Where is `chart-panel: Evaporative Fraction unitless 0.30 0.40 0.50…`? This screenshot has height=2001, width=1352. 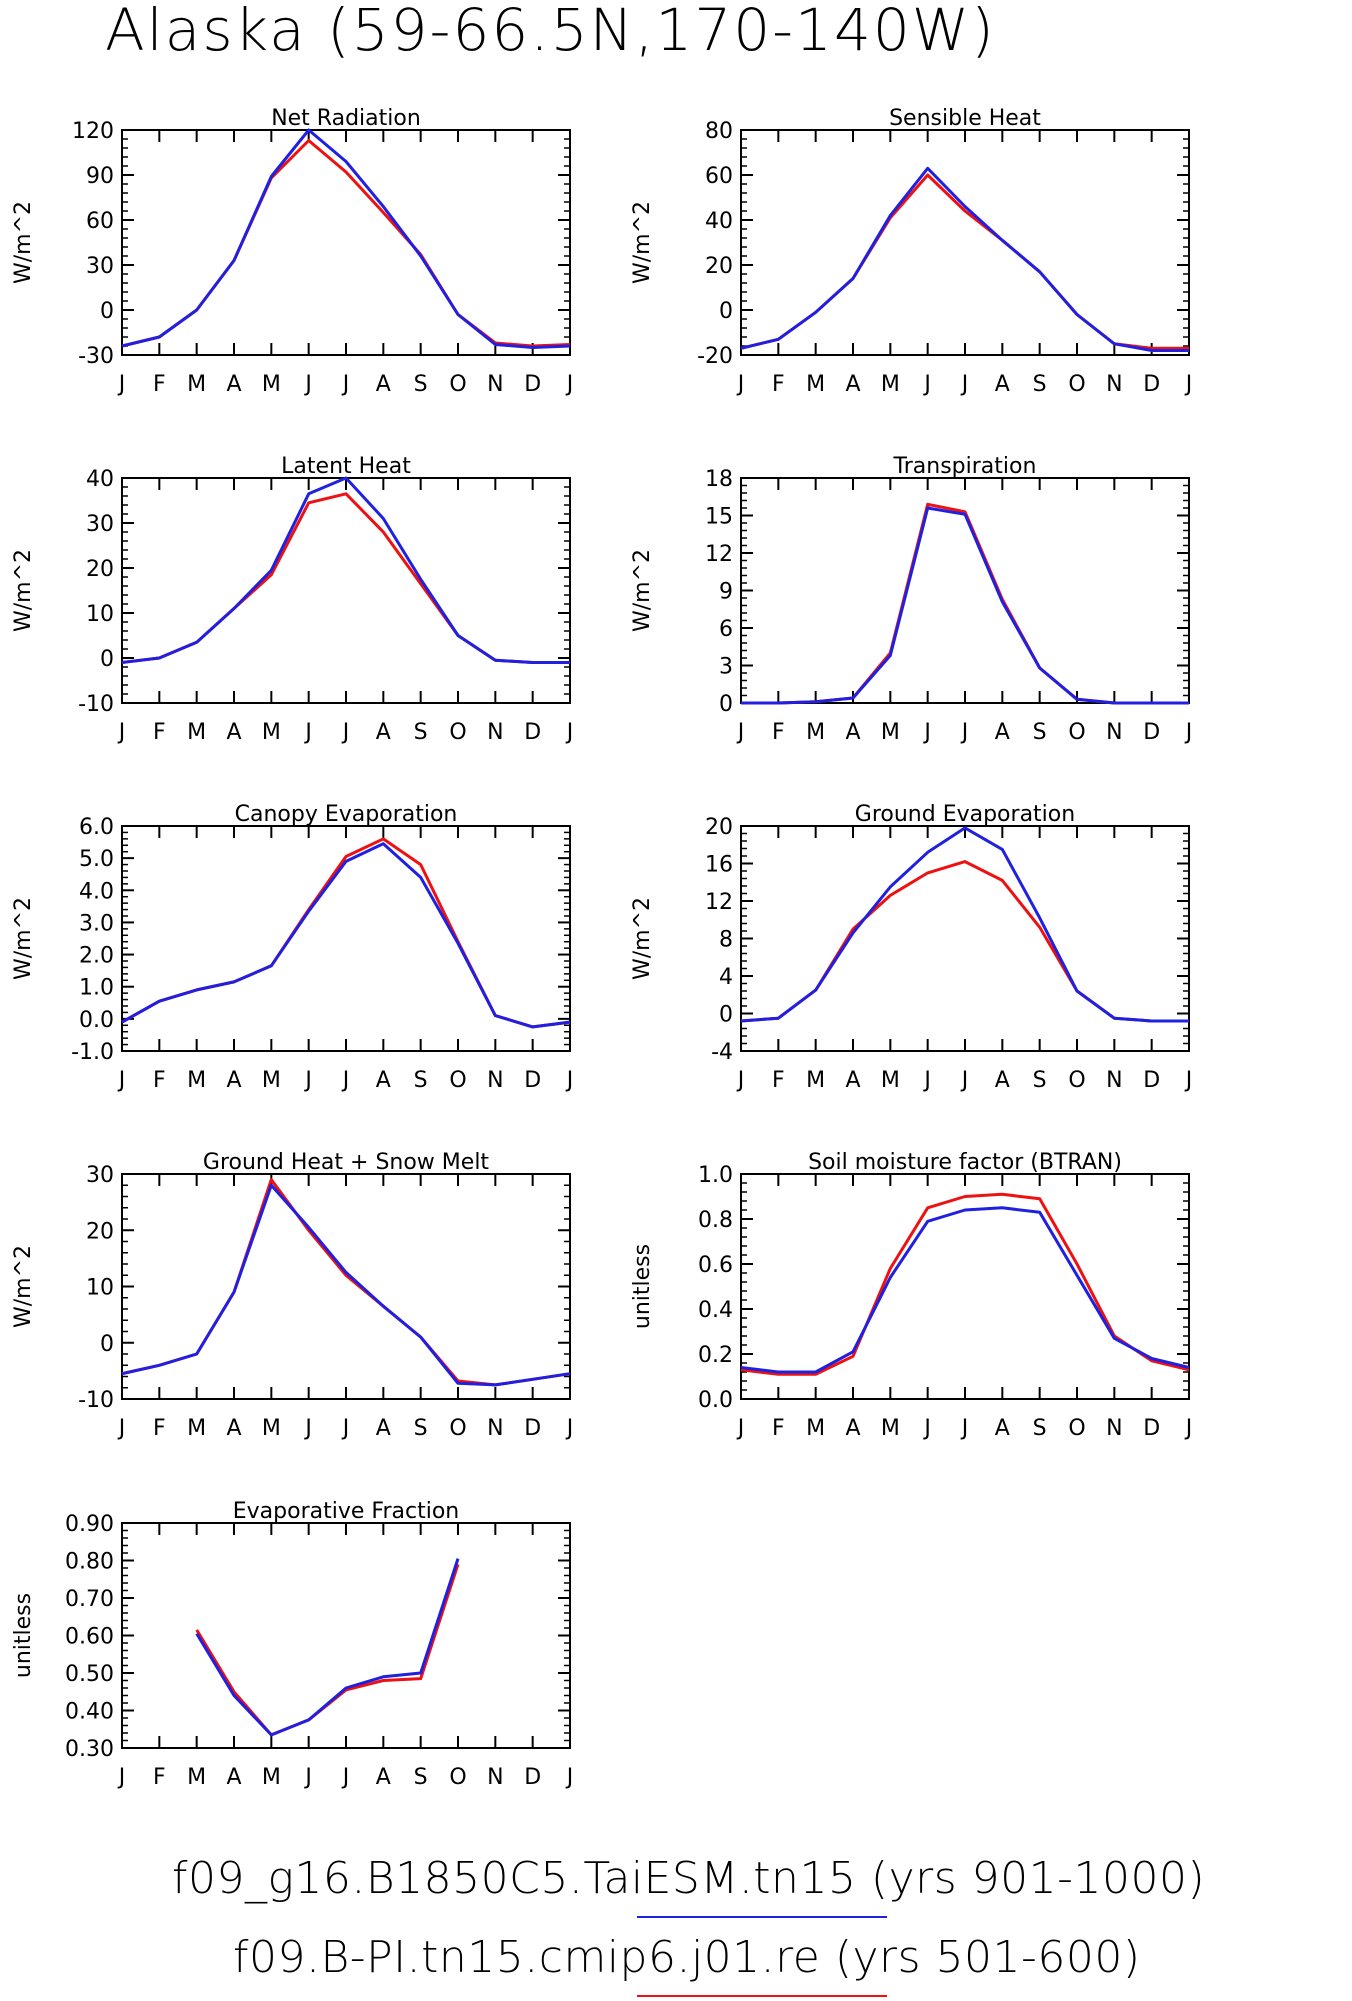
chart-panel: Evaporative Fraction unitless 0.30 0.40 0.50… is located at coordinates (292, 1644).